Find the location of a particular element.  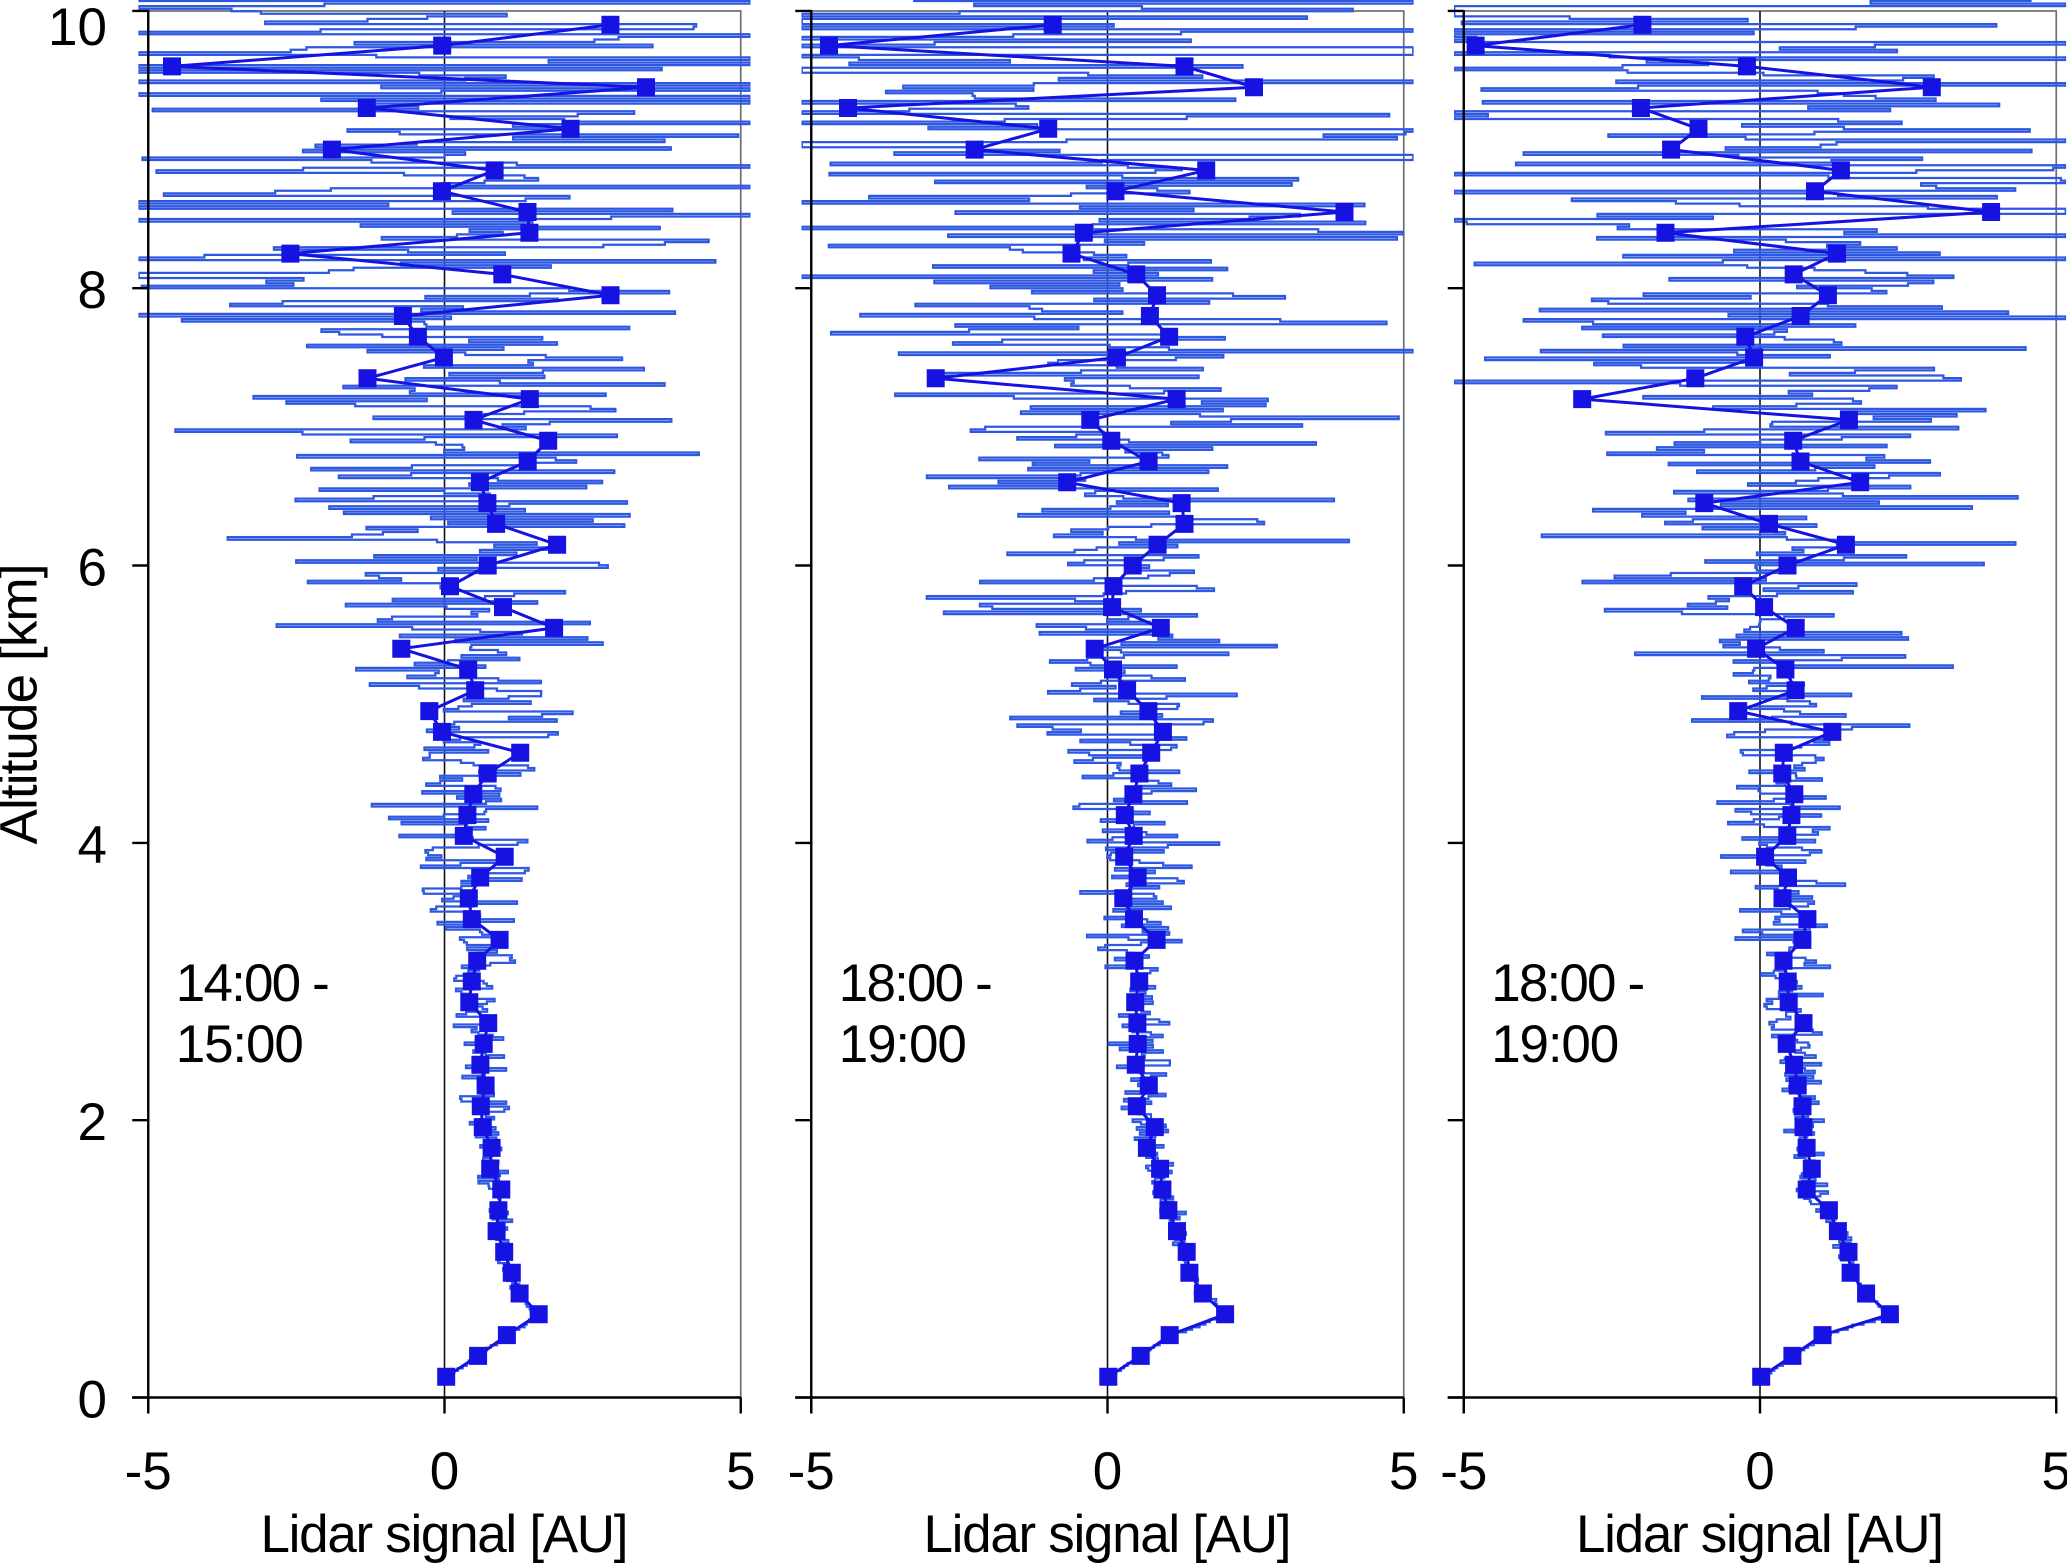

svg-text: 4 is located at coordinates (92, 845).